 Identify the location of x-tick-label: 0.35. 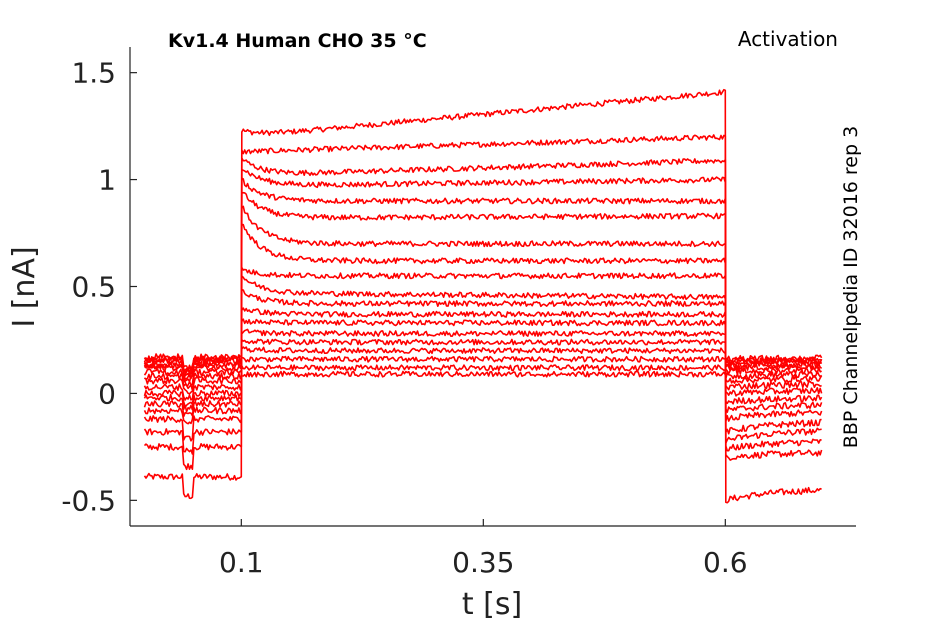
(483, 562).